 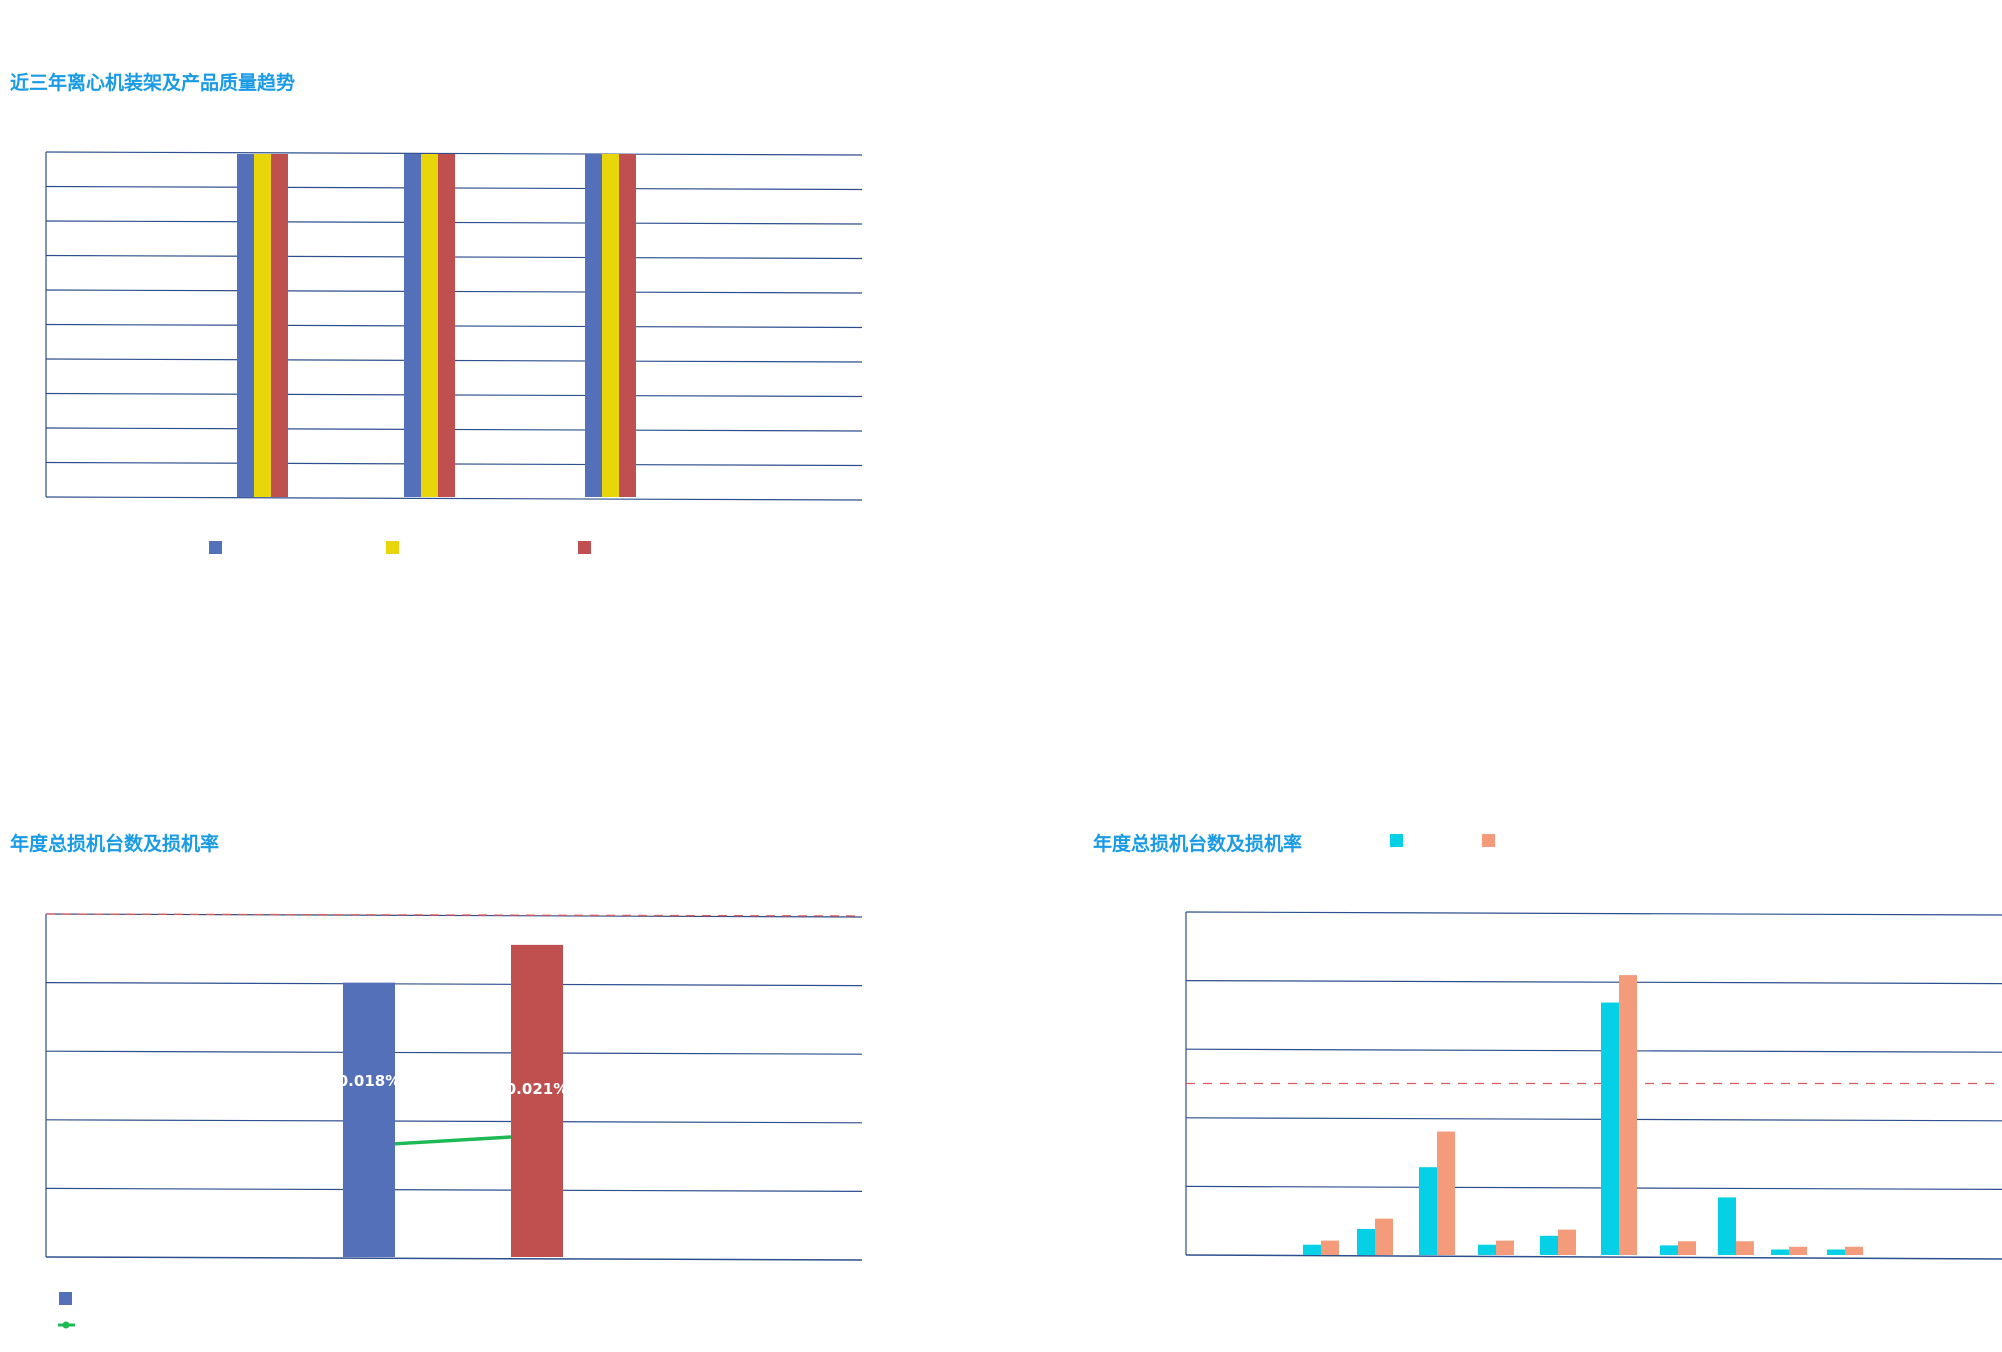 I want to click on chart2-rate-line, so click(x=453, y=1140).